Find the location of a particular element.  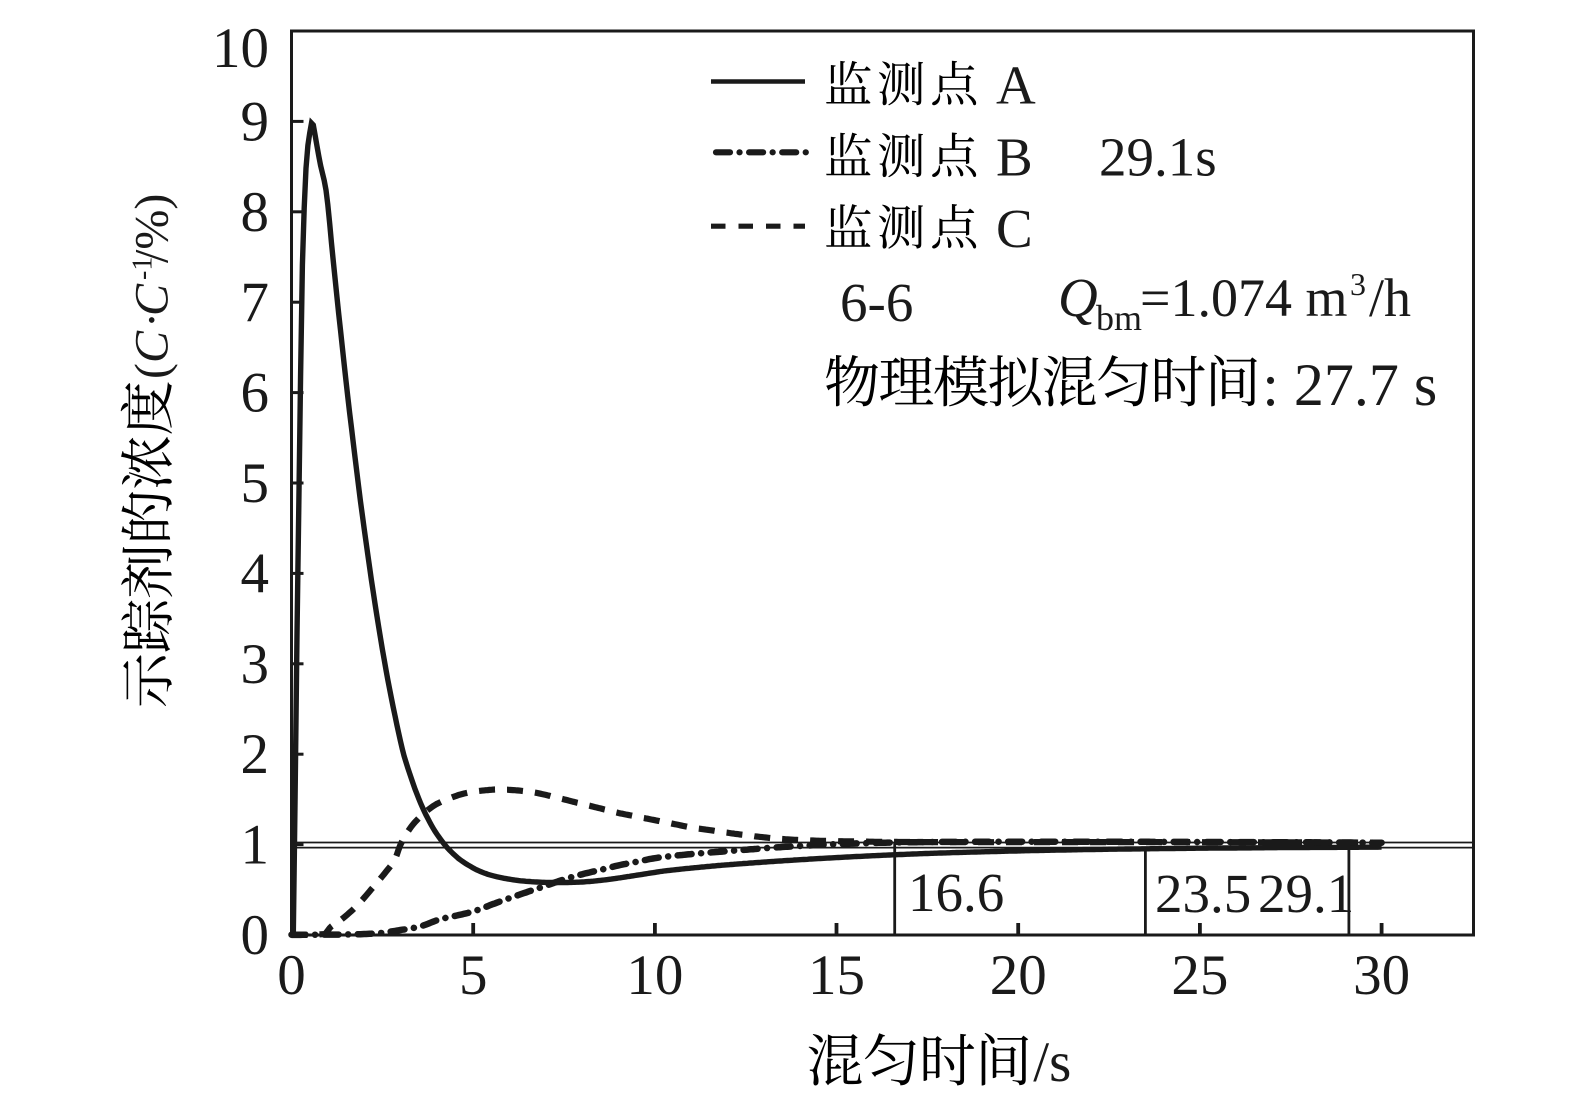

svg-text: /h is located at coordinates (1390, 298).